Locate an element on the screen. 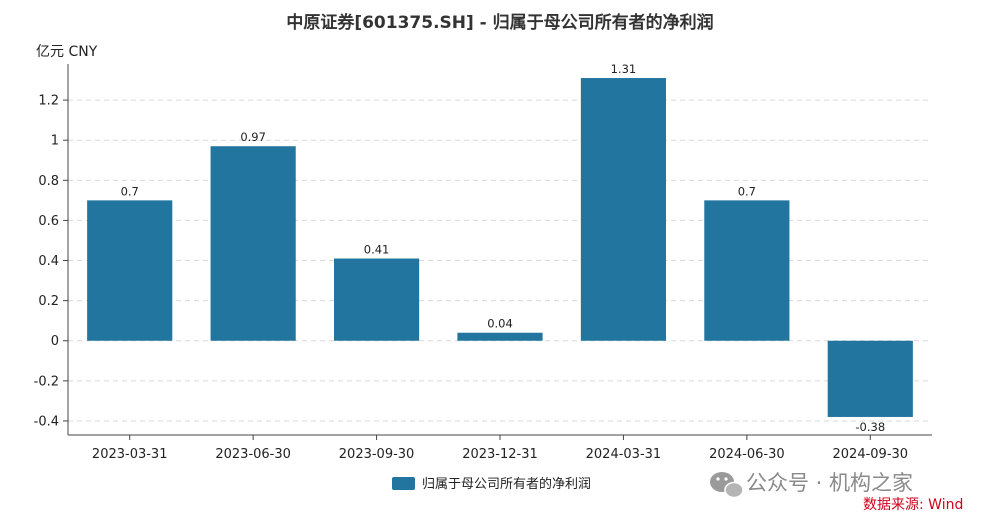 The height and width of the screenshot is (522, 1000). y-tick-label: 0.8 is located at coordinates (48, 181).